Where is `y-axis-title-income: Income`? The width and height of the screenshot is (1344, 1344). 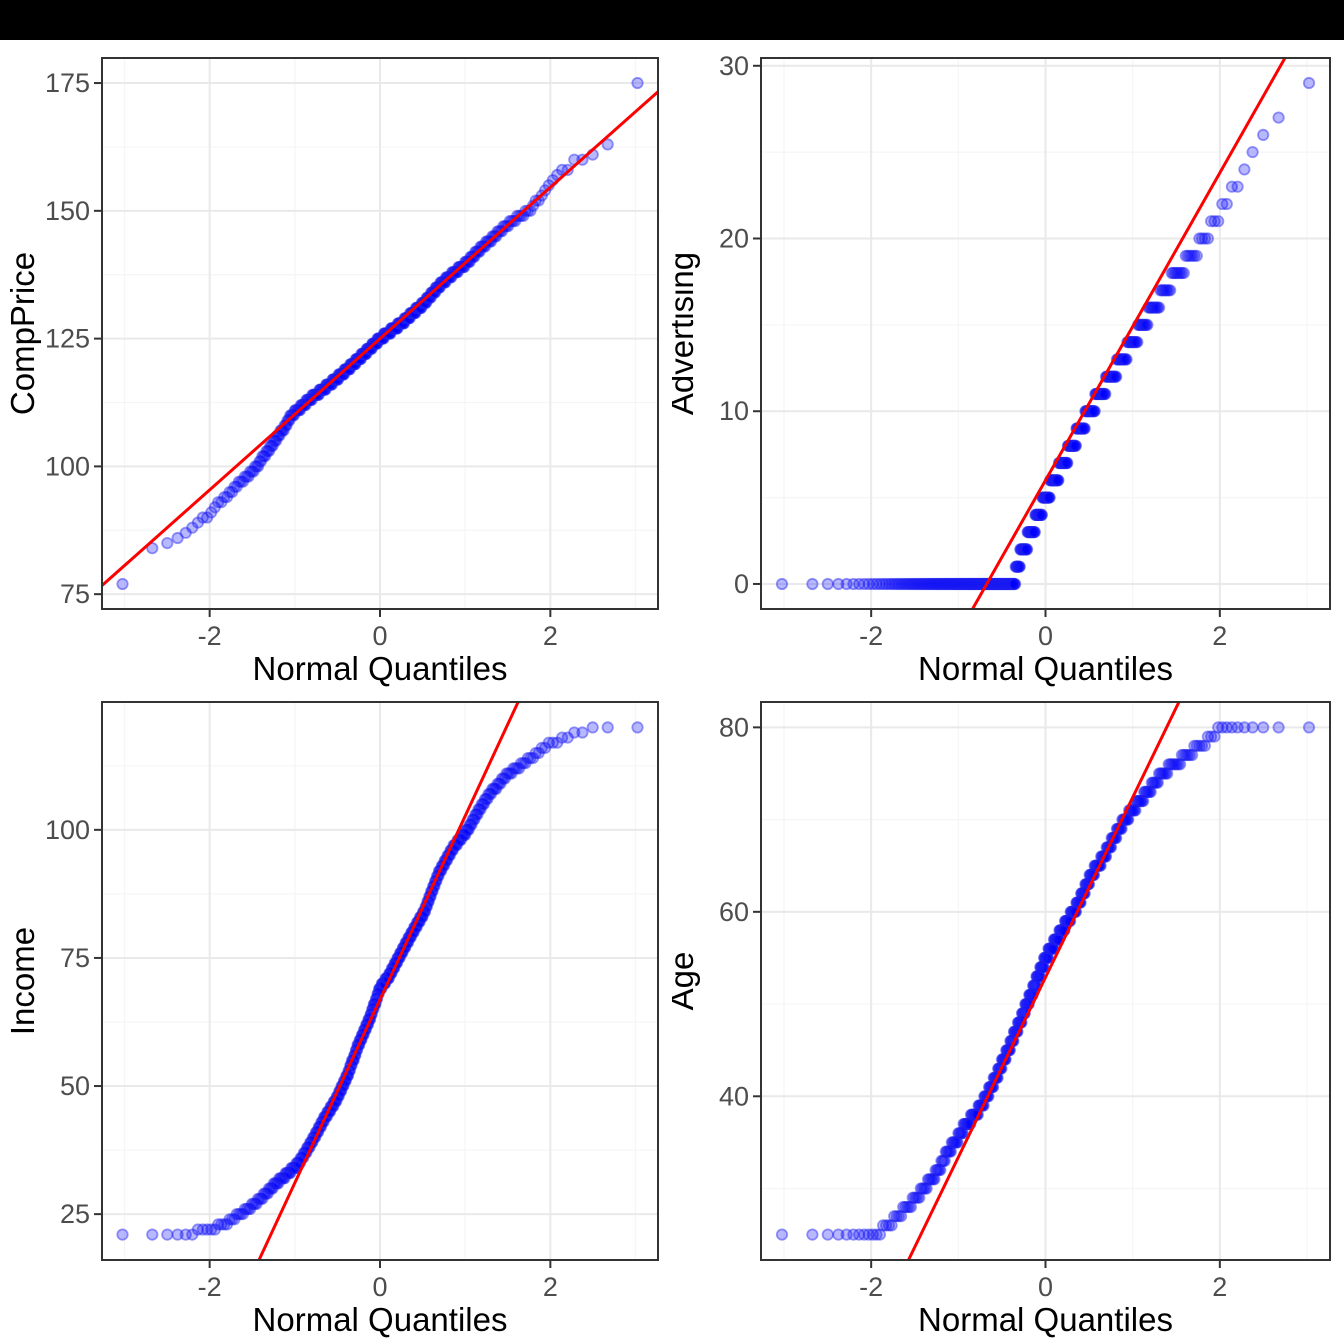 y-axis-title-income: Income is located at coordinates (22, 981).